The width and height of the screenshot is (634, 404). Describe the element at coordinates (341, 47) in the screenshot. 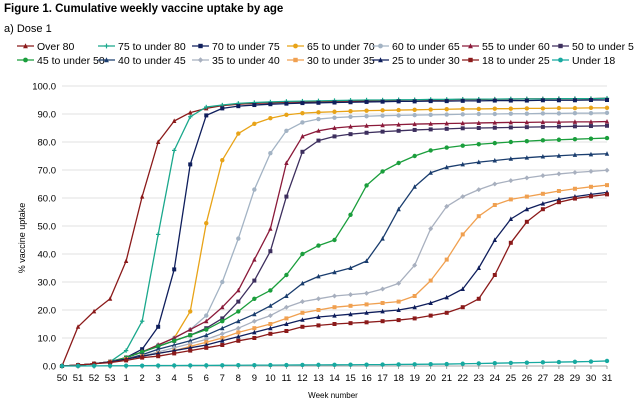

I see `legend-label: 65 to under 70` at that location.